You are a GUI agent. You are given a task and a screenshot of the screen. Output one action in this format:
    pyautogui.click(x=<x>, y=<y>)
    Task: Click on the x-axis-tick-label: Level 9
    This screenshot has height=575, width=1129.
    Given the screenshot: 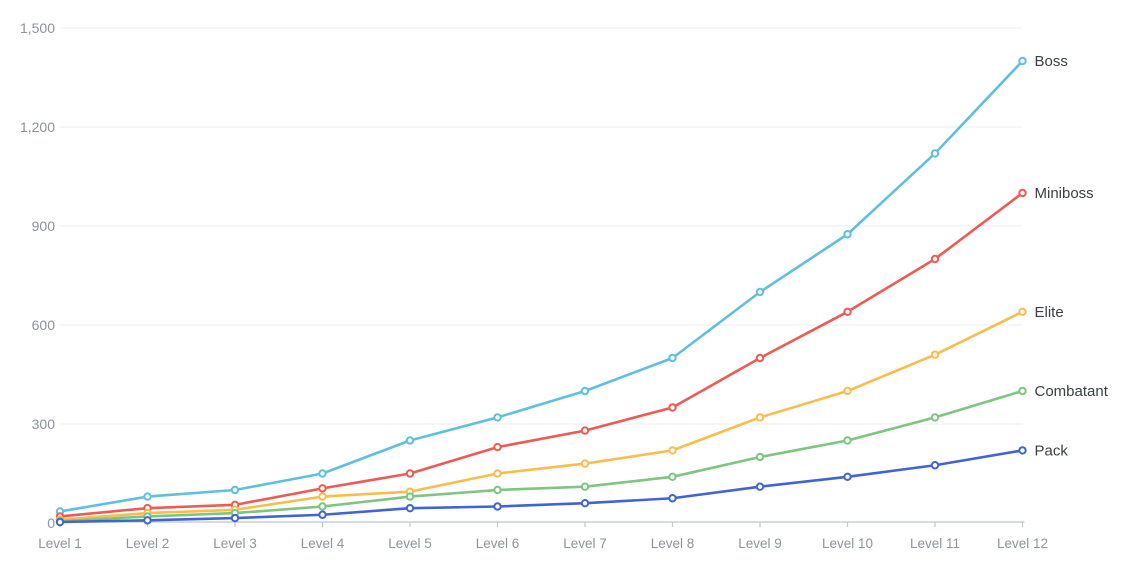 What is the action you would take?
    pyautogui.click(x=760, y=543)
    